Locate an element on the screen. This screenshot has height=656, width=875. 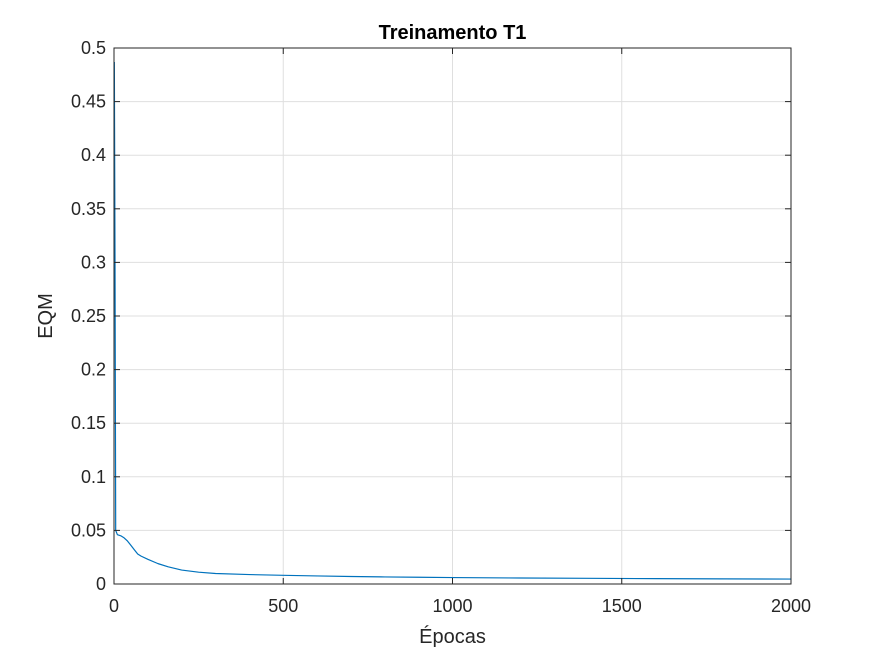
x-tick-labels: 0 500 1000 1500 2000 is located at coordinates (460, 606).